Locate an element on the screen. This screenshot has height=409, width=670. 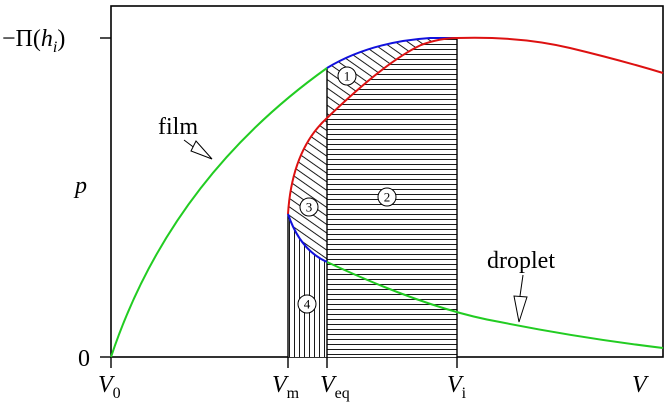
lower-blue-branch is located at coordinates (307, 238).